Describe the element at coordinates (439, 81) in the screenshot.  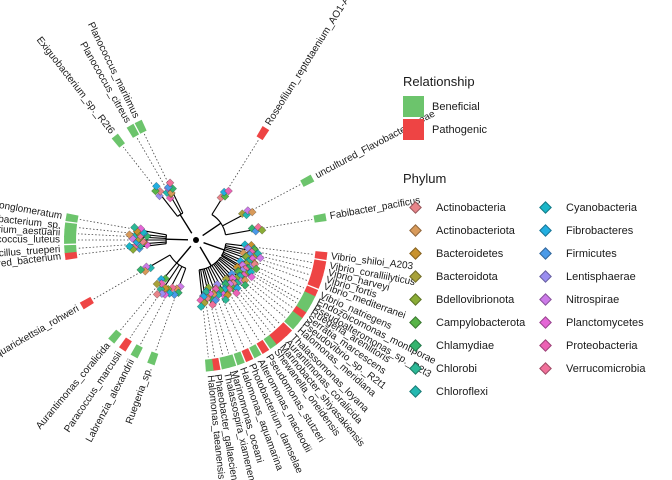
I see `relationship-legend-title: Relationship` at that location.